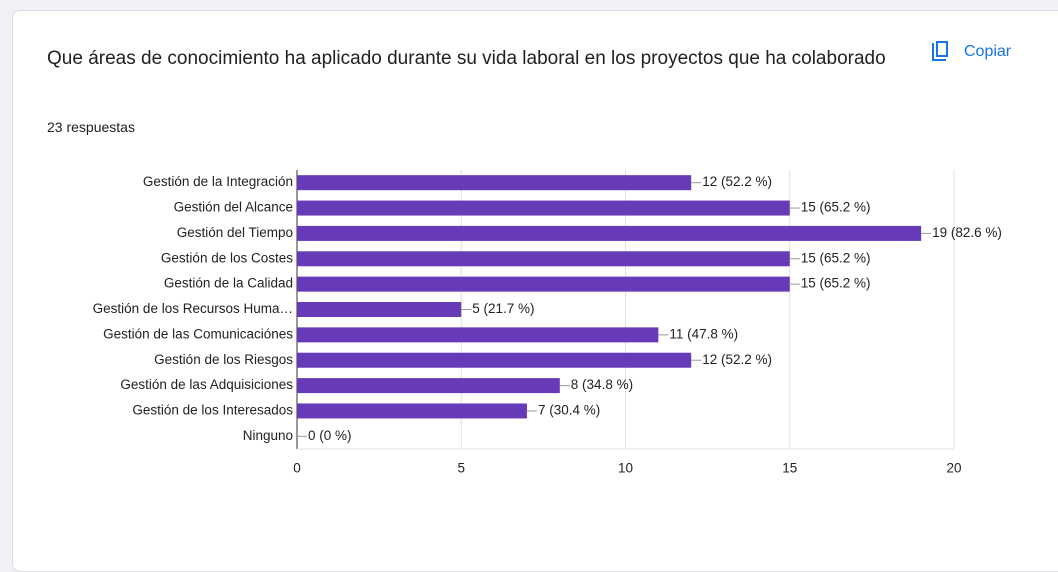 The image size is (1058, 572). What do you see at coordinates (223, 359) in the screenshot?
I see `y-tick-label: Gestión de los Riesgos` at bounding box center [223, 359].